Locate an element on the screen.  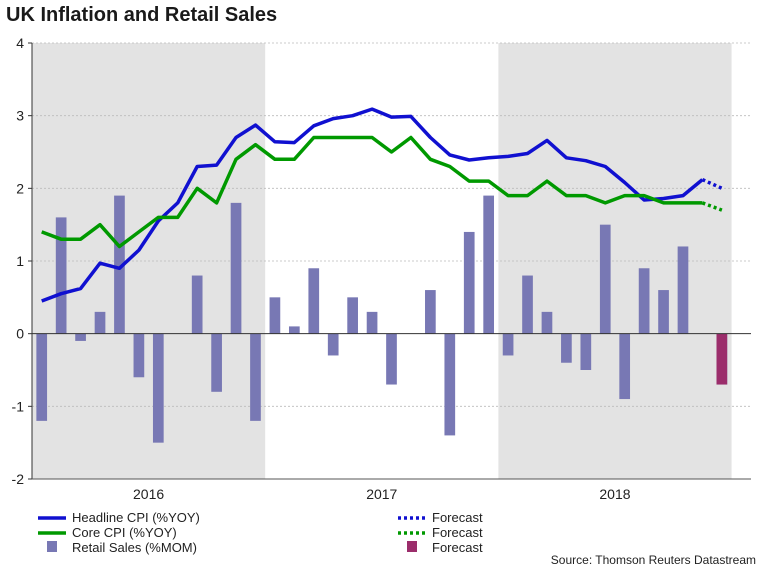
y-tick-label: 2 is located at coordinates (20, 188).